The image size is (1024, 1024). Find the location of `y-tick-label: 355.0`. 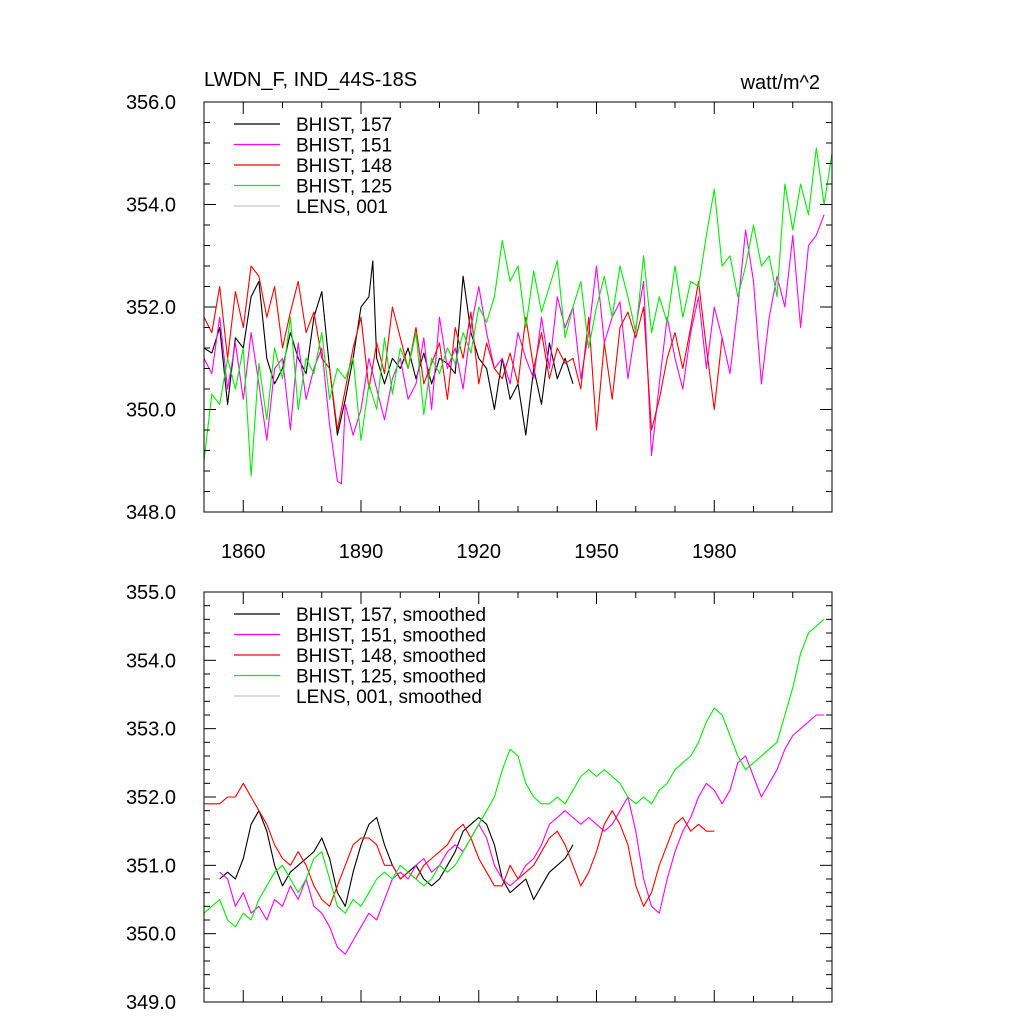

y-tick-label: 355.0 is located at coordinates (151, 593).